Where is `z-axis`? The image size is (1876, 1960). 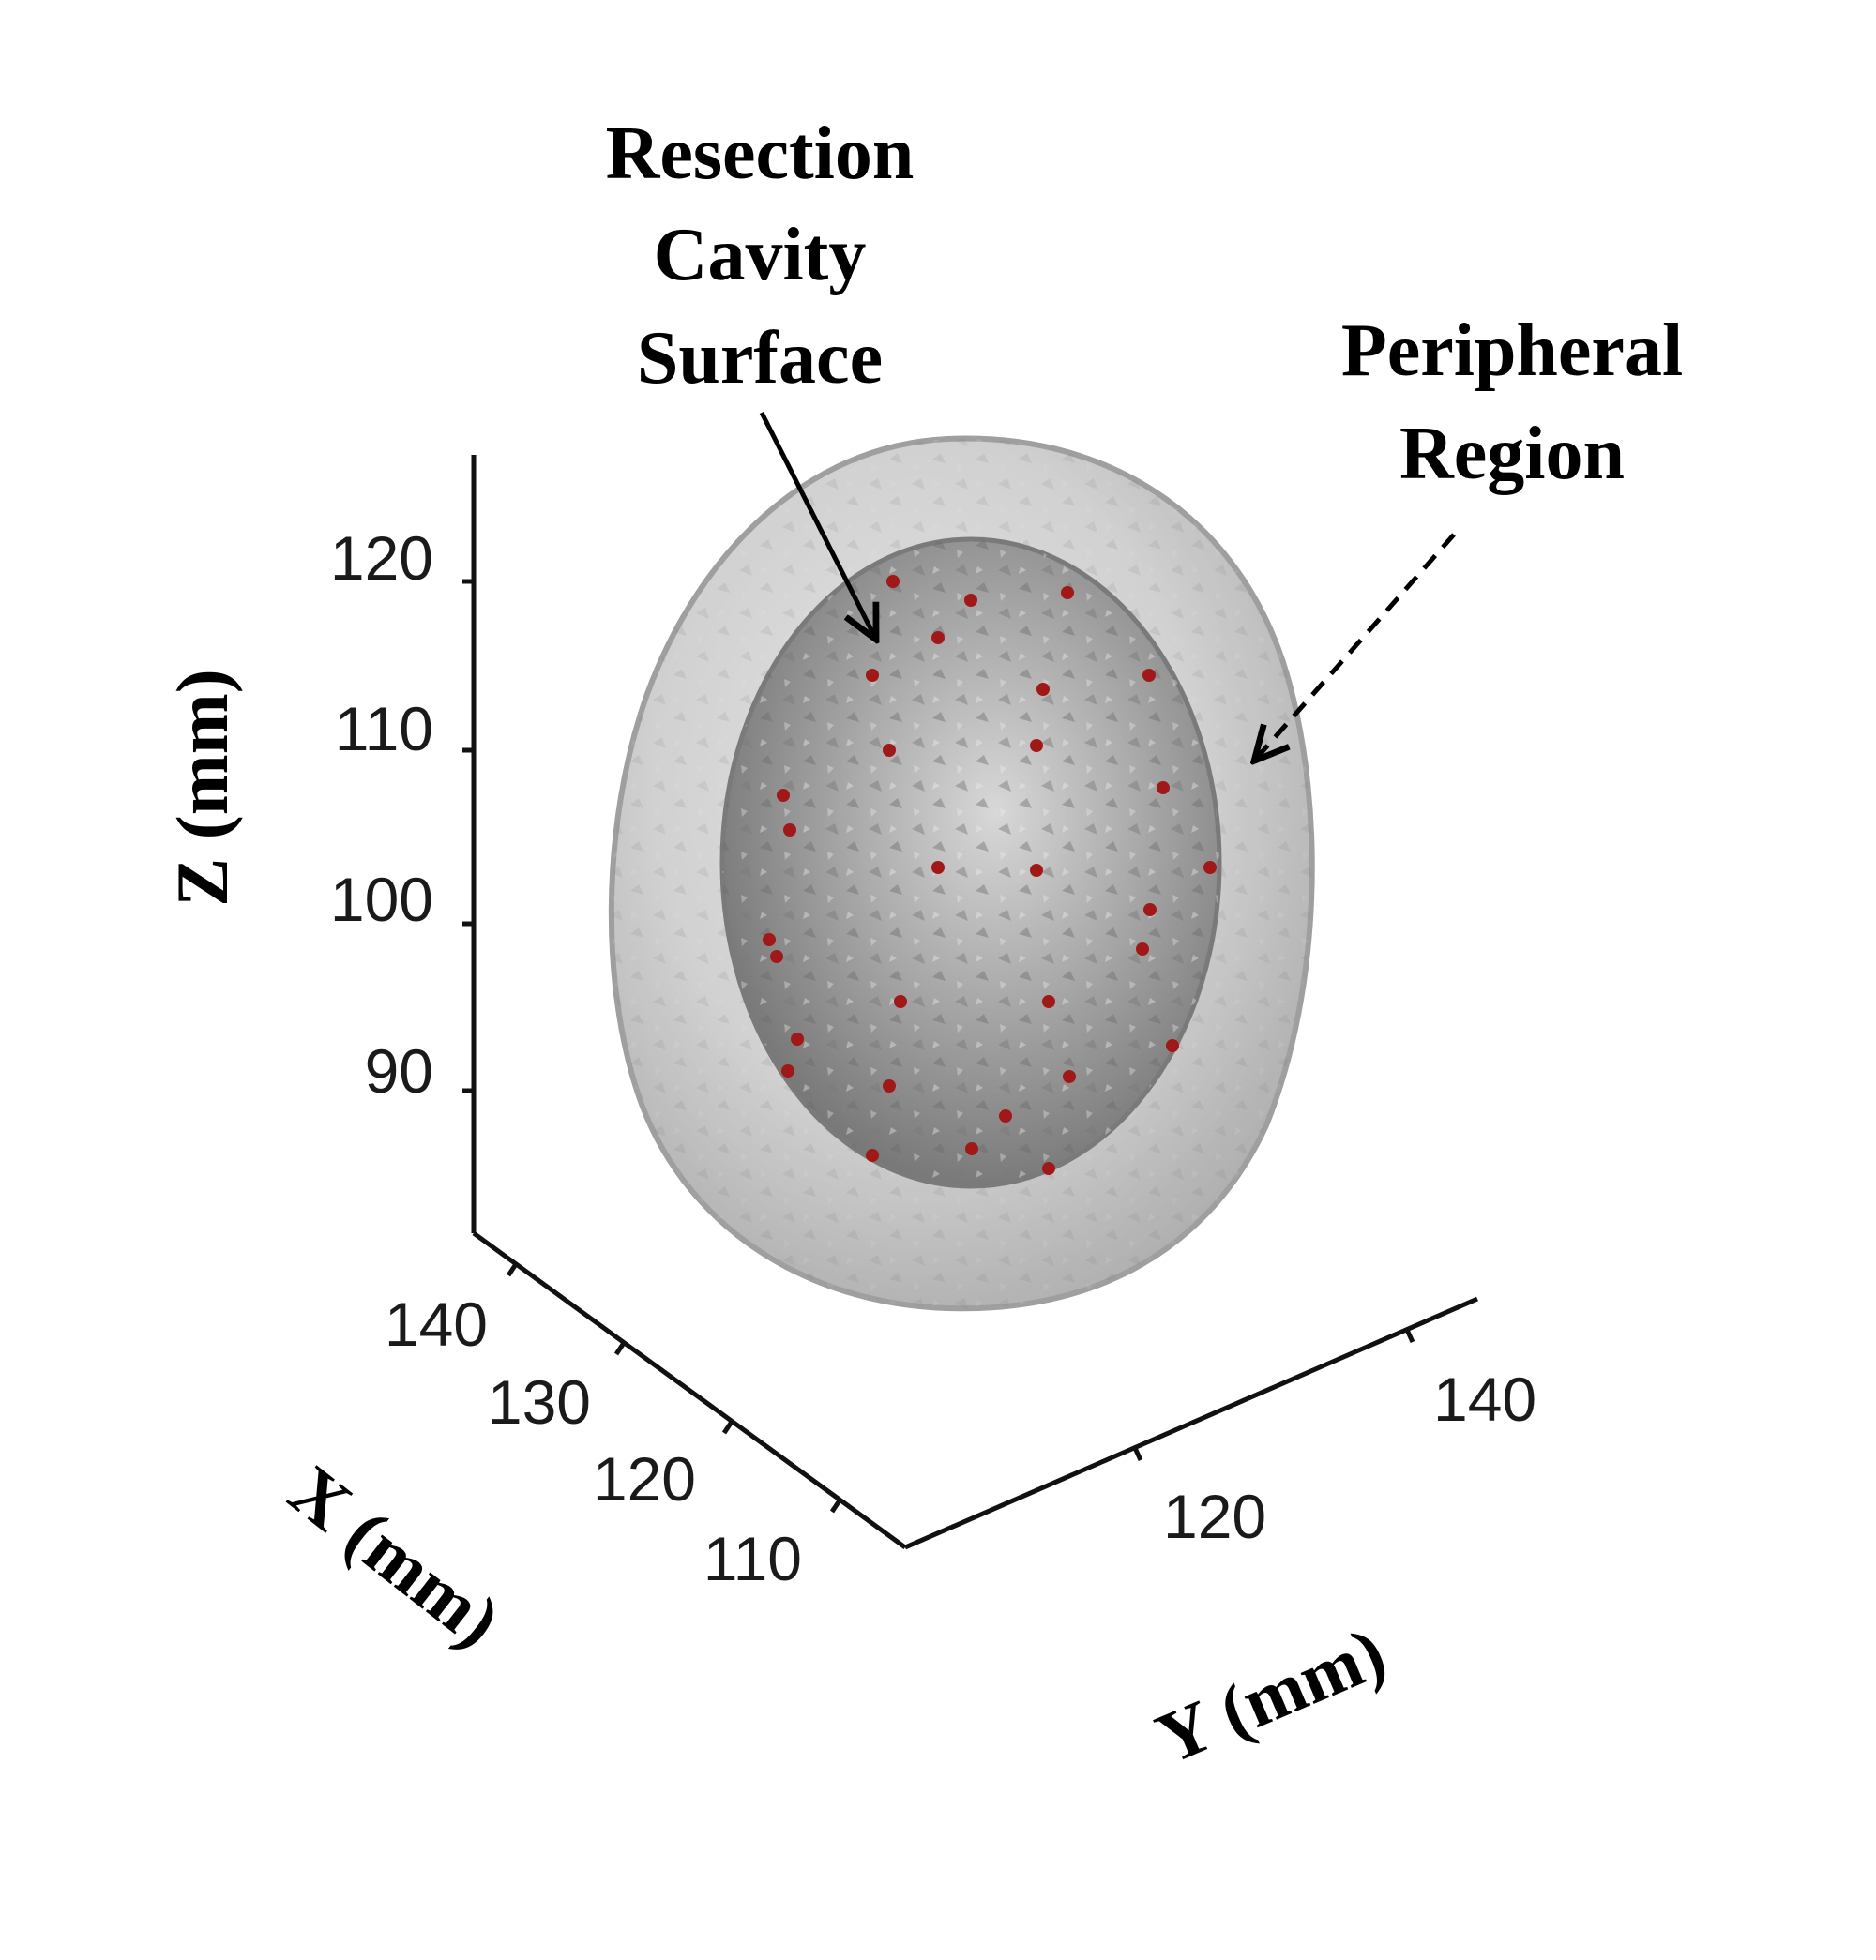
z-axis is located at coordinates (469, 844).